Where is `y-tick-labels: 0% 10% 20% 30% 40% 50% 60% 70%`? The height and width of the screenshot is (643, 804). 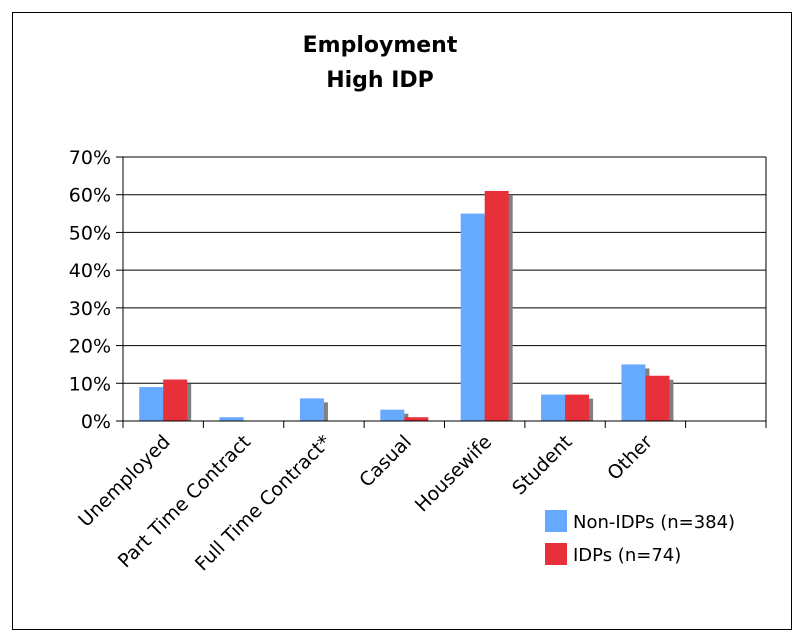
y-tick-labels: 0% 10% 20% 30% 40% 50% 60% 70% is located at coordinates (90, 290).